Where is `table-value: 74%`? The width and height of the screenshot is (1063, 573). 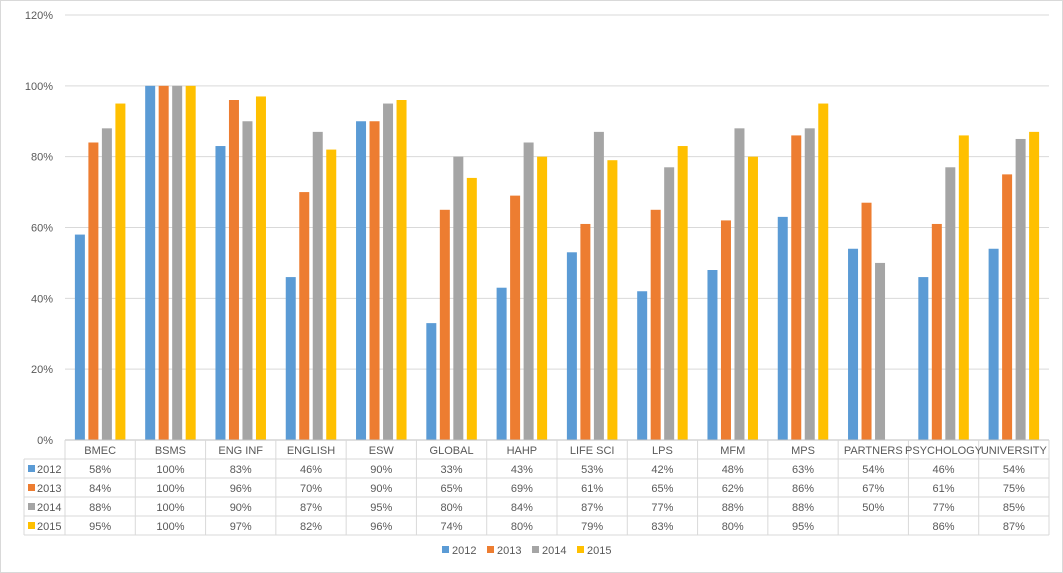 table-value: 74% is located at coordinates (452, 527).